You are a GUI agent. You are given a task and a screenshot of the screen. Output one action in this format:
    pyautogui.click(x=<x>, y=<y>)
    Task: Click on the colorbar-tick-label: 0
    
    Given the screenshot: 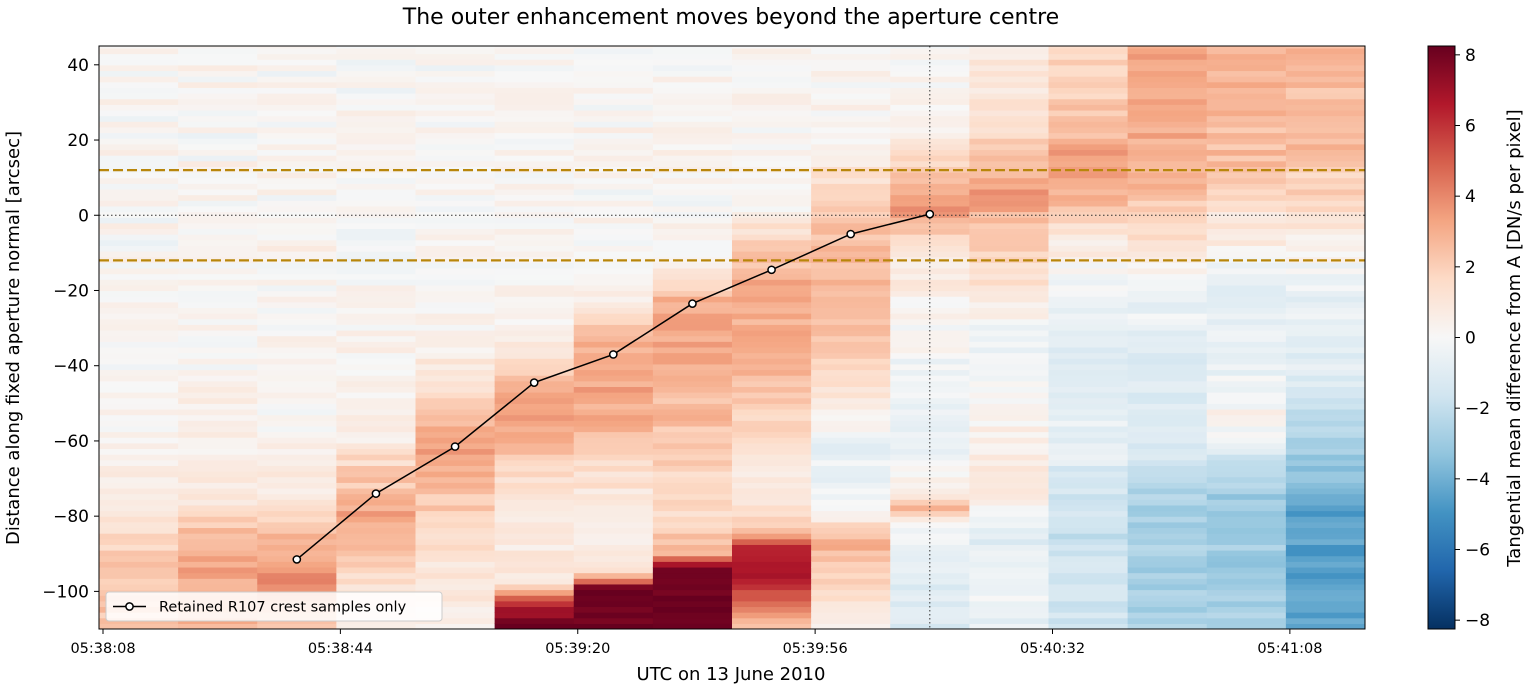 What is the action you would take?
    pyautogui.click(x=1470, y=339)
    